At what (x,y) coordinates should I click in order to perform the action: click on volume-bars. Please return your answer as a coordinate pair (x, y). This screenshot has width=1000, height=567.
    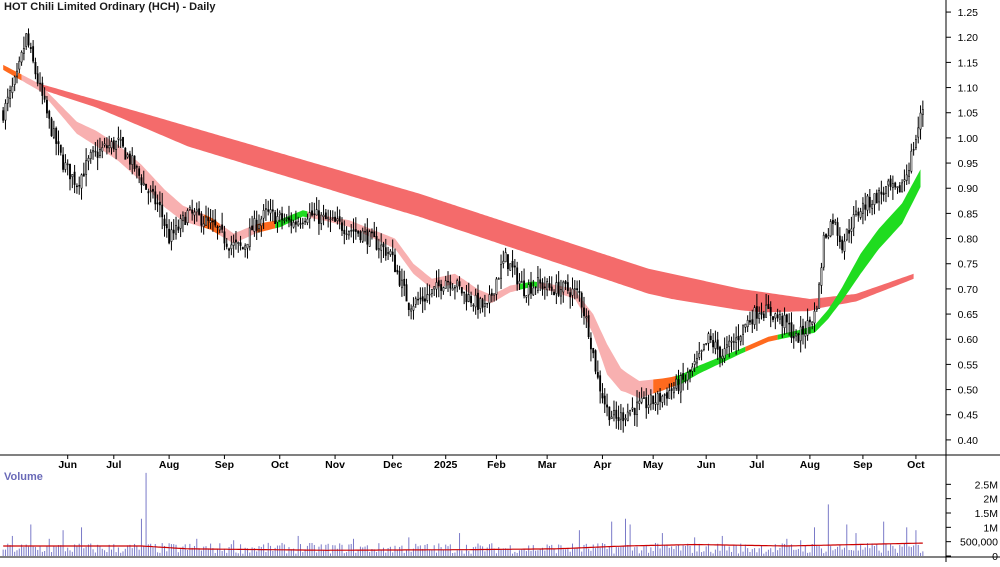
    Looking at the image, I should click on (463, 514).